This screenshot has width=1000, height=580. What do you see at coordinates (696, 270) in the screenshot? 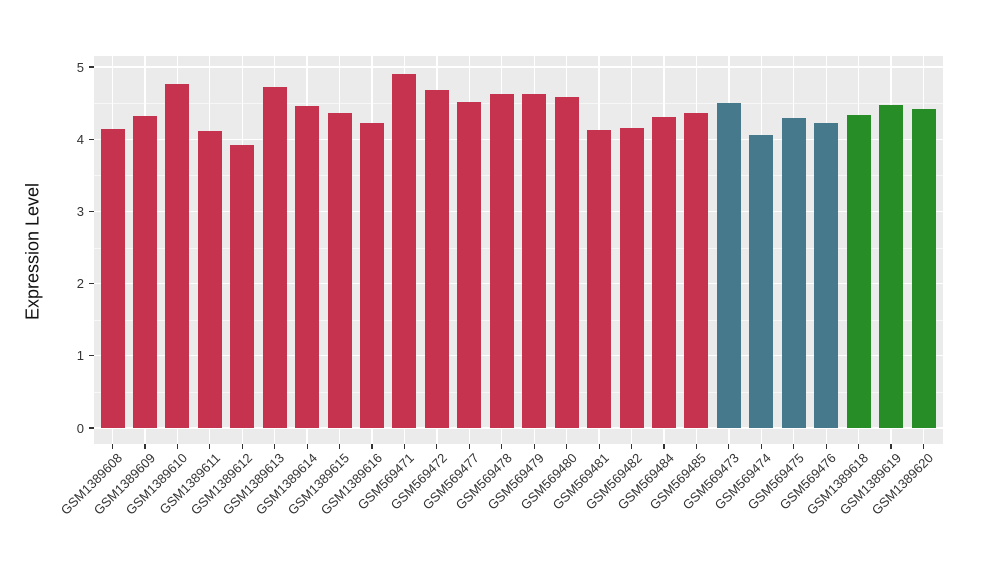
I see `bar-GSM569485` at bounding box center [696, 270].